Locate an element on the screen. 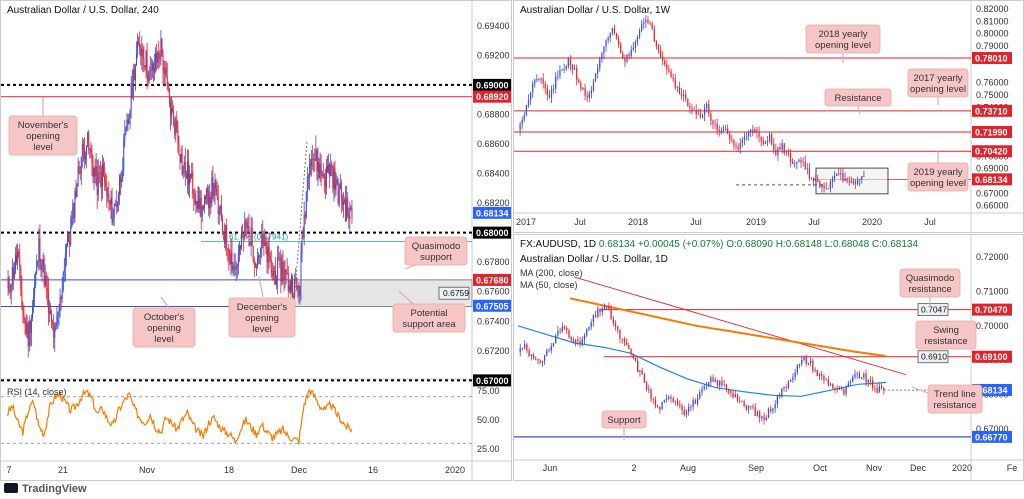 This screenshot has height=499, width=1024. tick-label: 0.69000 is located at coordinates (992, 169).